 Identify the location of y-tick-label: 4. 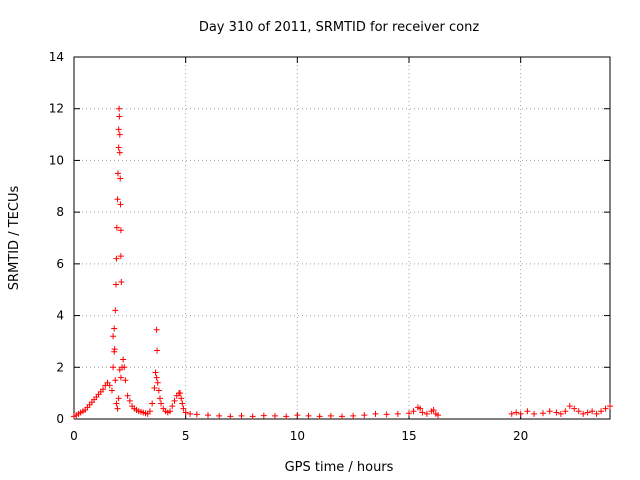
(60, 316).